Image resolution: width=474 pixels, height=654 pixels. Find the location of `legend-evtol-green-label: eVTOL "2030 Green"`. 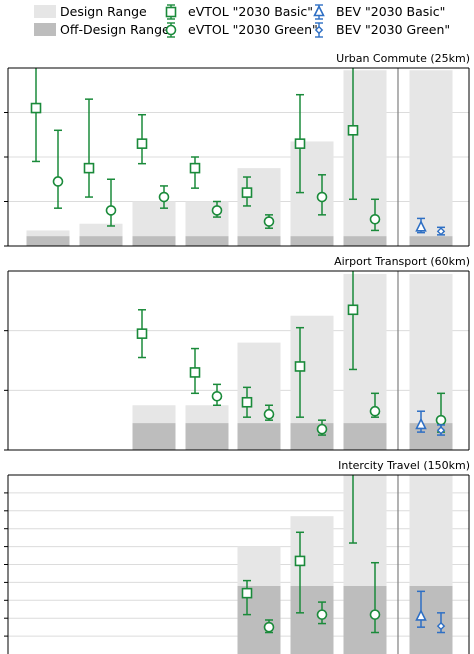

legend-evtol-green-label: eVTOL "2030 Green" is located at coordinates (253, 29).